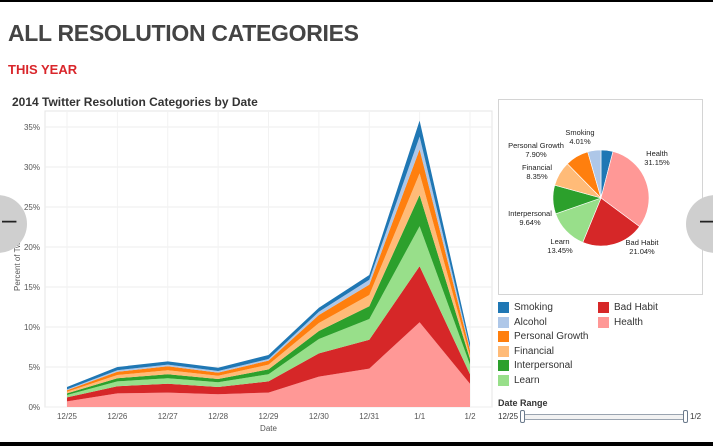 The width and height of the screenshot is (713, 446). What do you see at coordinates (168, 416) in the screenshot?
I see `x-tick-label: 12/27` at bounding box center [168, 416].